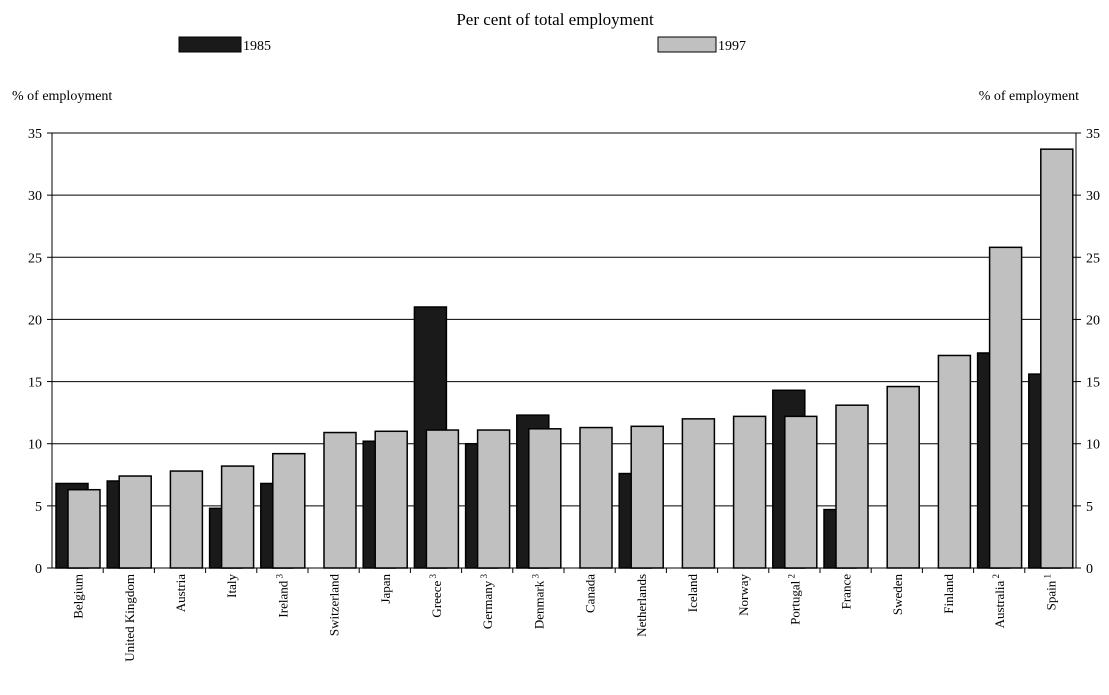 The width and height of the screenshot is (1109, 695). I want to click on x-tick-label: Spain 1, so click(1050, 592).